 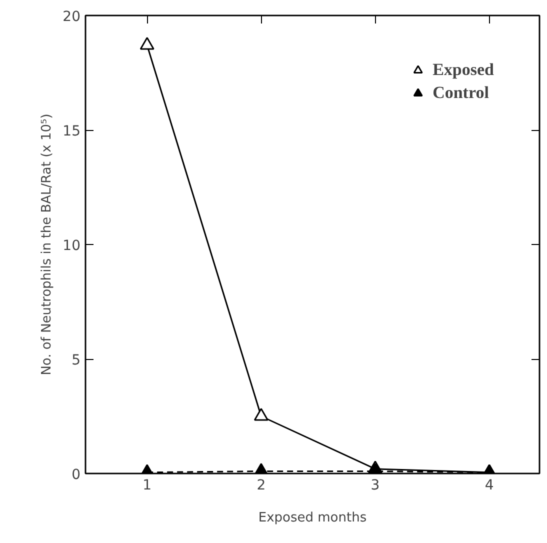 I want to click on legend-label: Control, so click(x=460, y=93).